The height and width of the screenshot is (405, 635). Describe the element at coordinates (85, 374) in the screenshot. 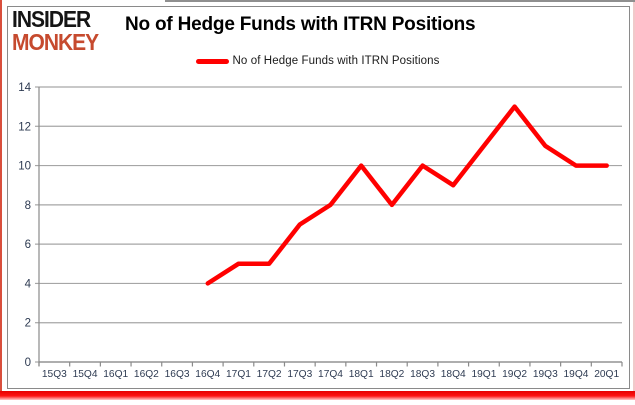

I see `x-axis-label: 15Q4` at that location.